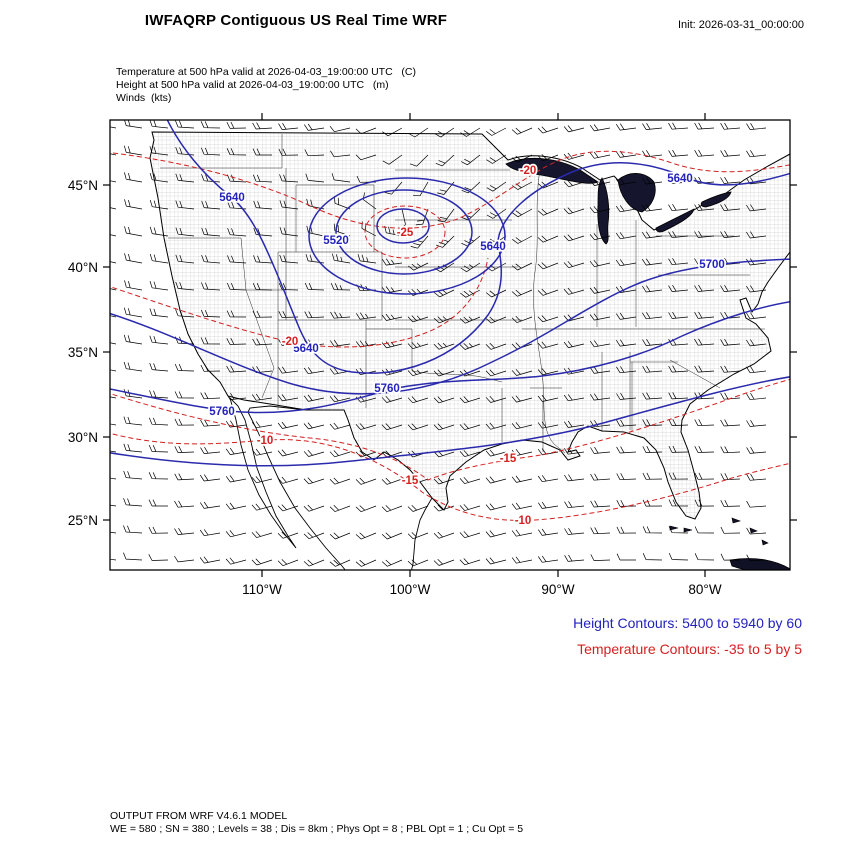  I want to click on mexico-mainland, so click(340, 487).